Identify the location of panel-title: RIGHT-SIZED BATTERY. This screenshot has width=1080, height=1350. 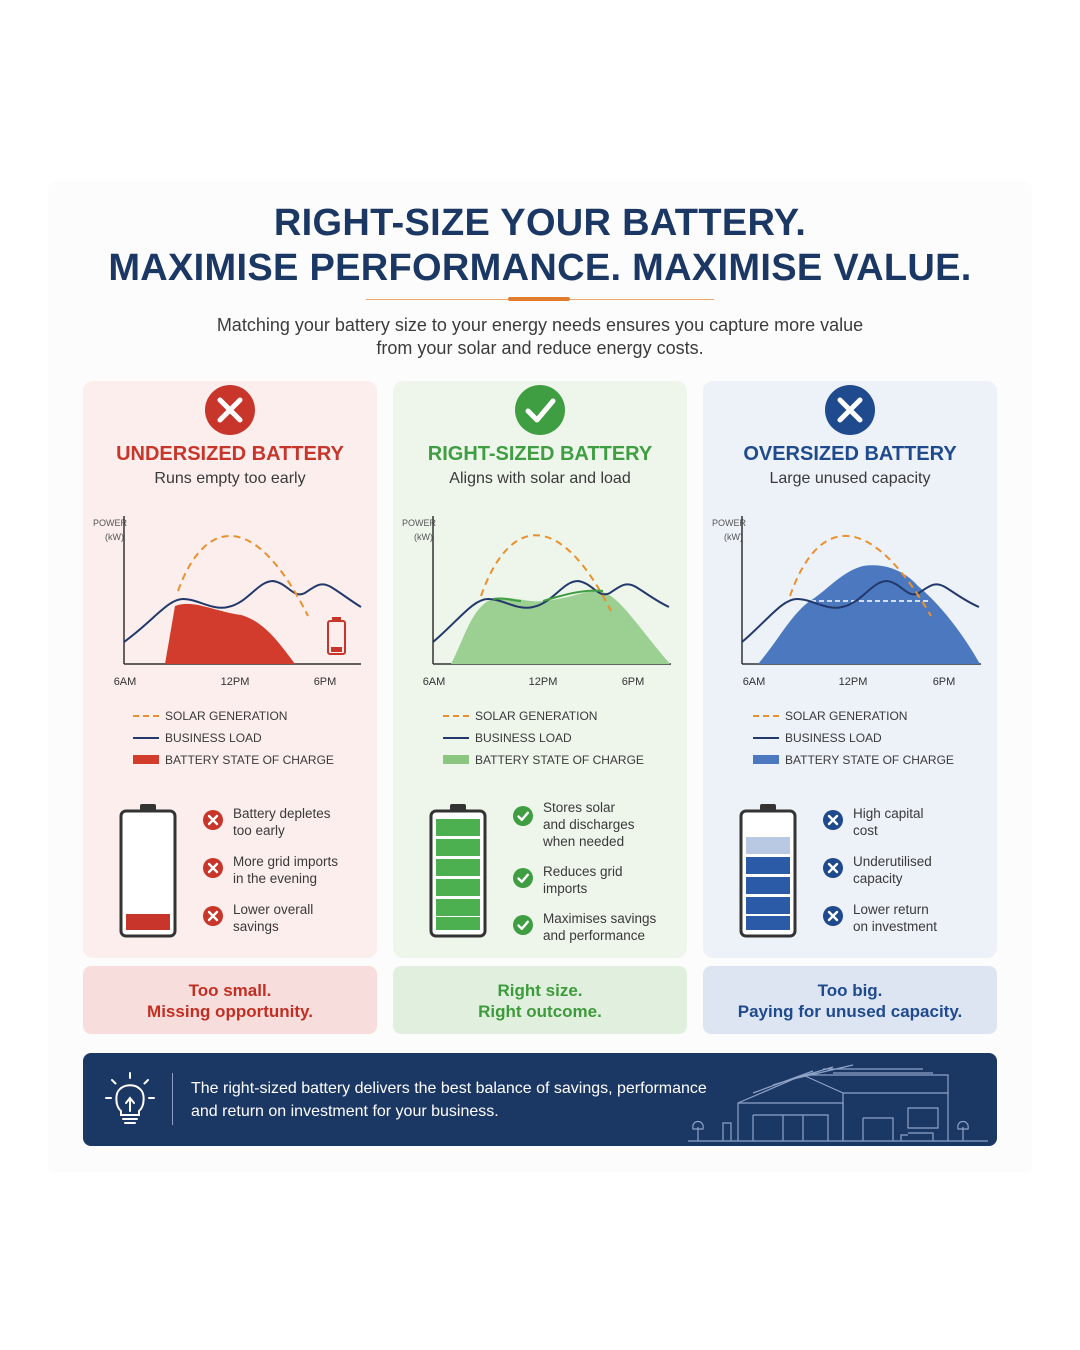
(540, 454).